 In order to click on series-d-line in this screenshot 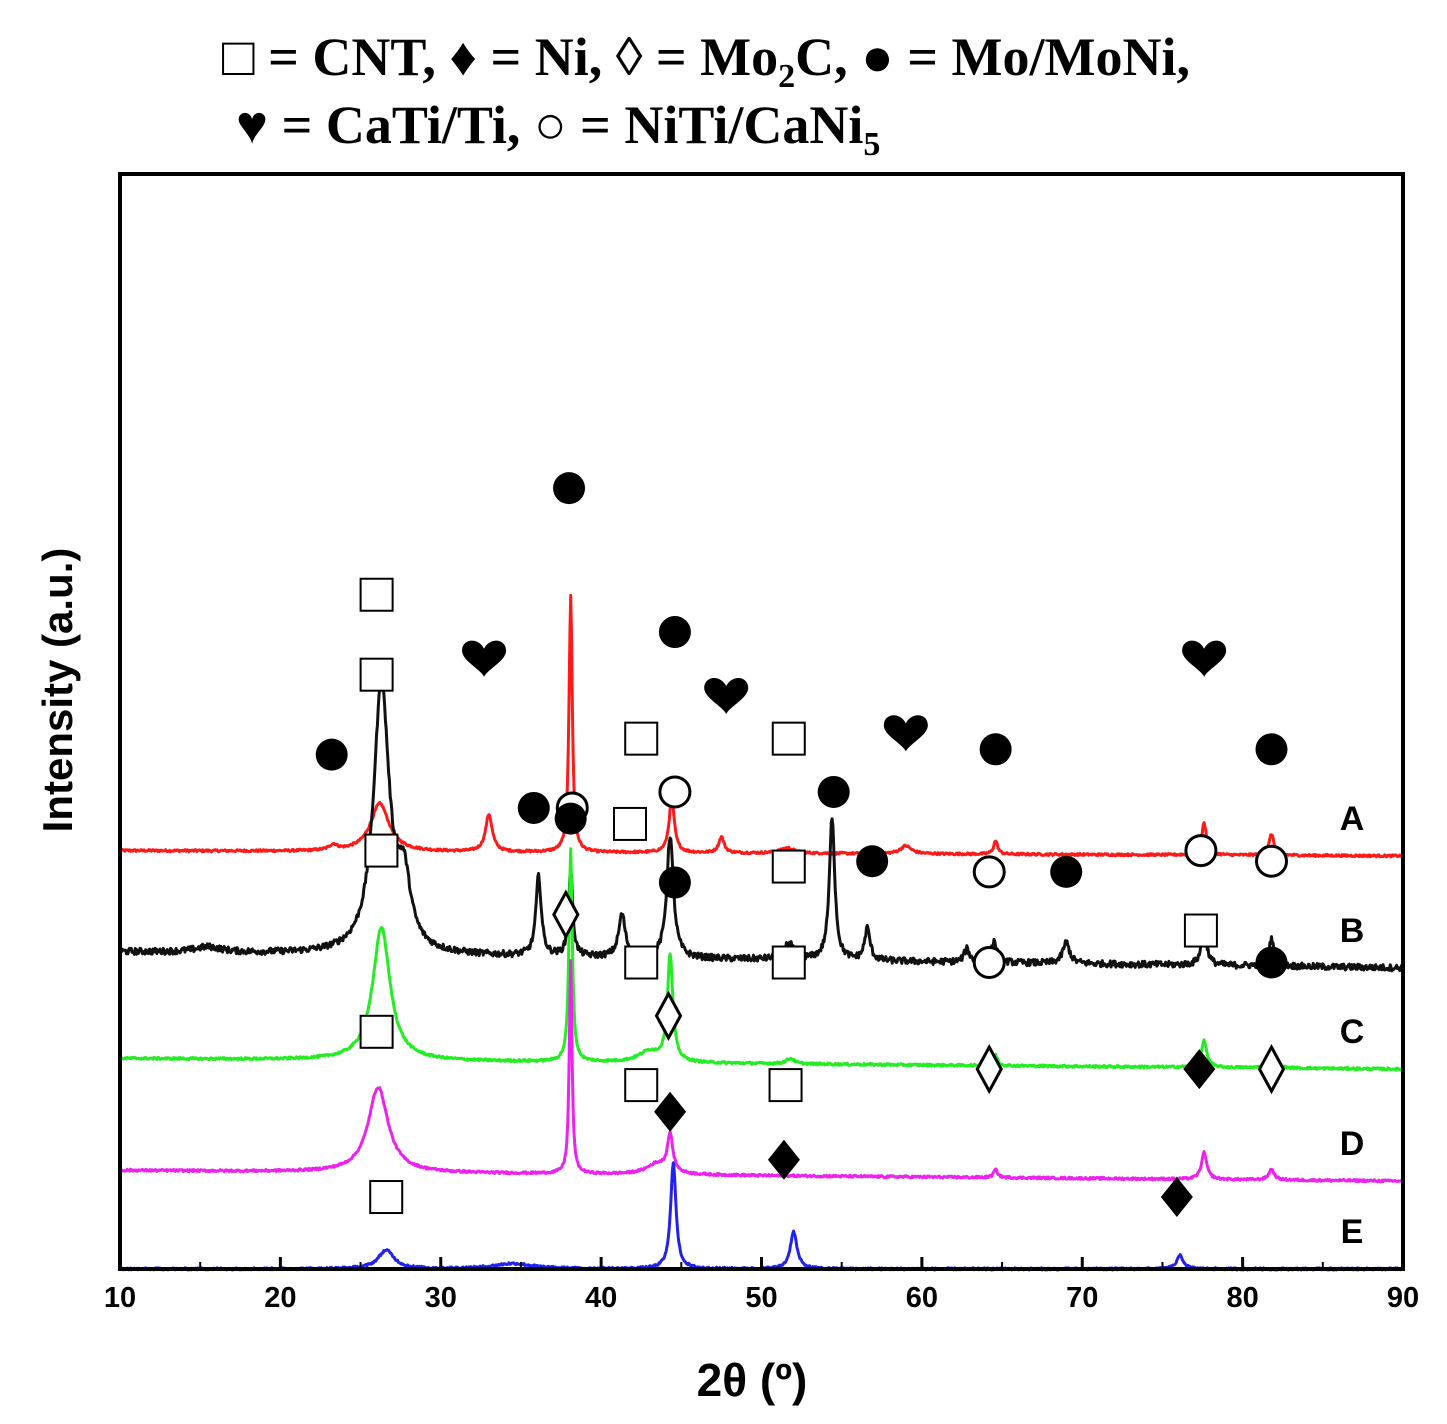, I will do `click(762, 1071)`.